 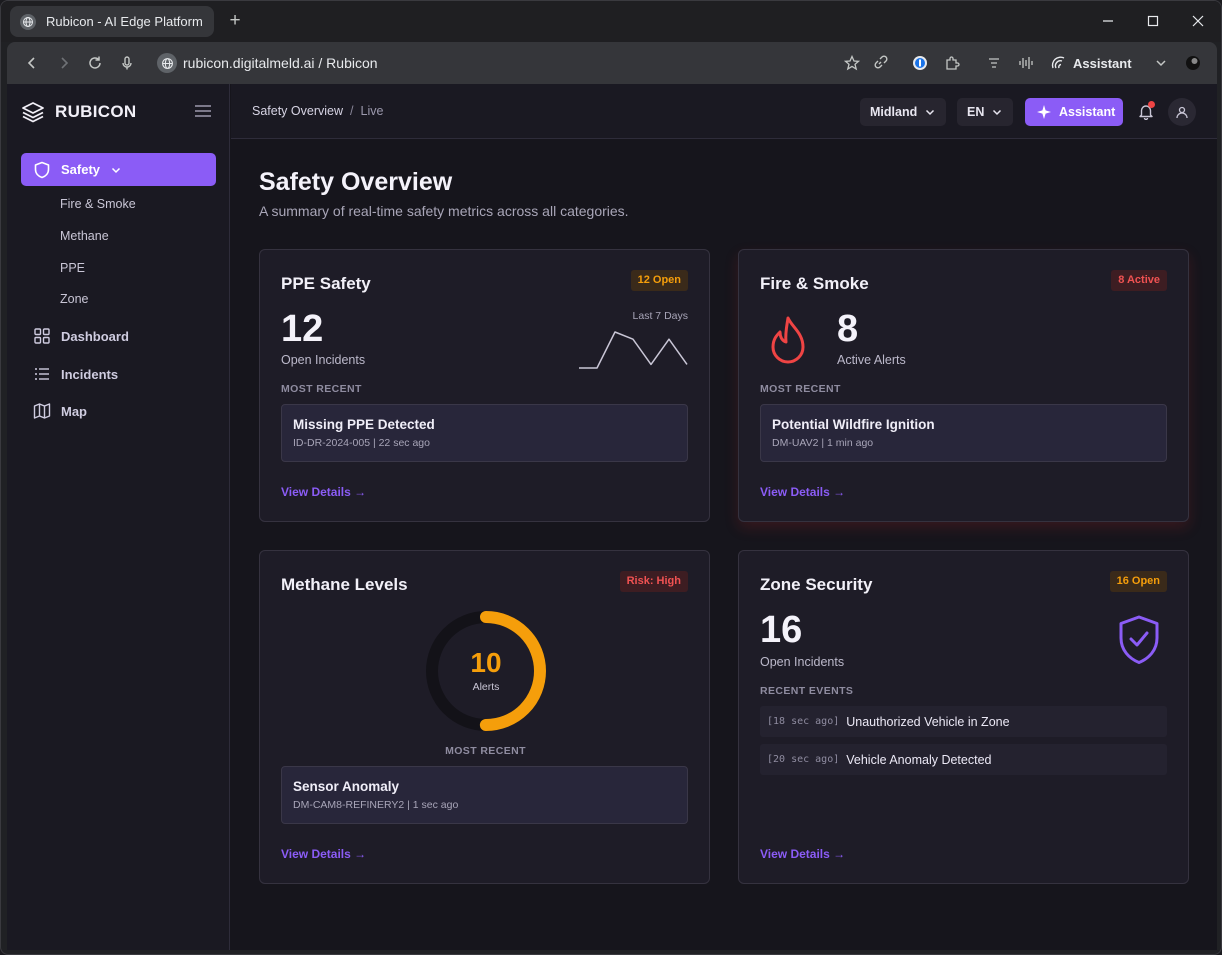 What do you see at coordinates (74, 411) in the screenshot?
I see `sidebar-item-label: Map` at bounding box center [74, 411].